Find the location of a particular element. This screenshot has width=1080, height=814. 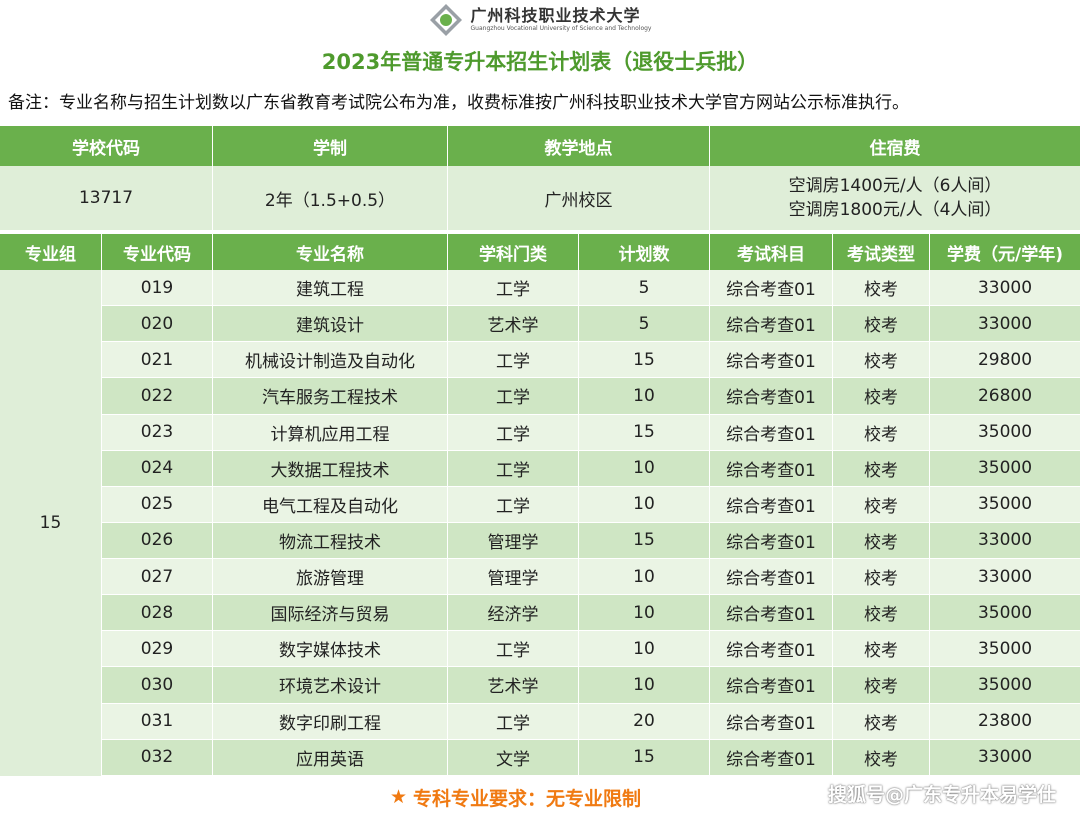

major-group-cell: 15 is located at coordinates (51, 523).